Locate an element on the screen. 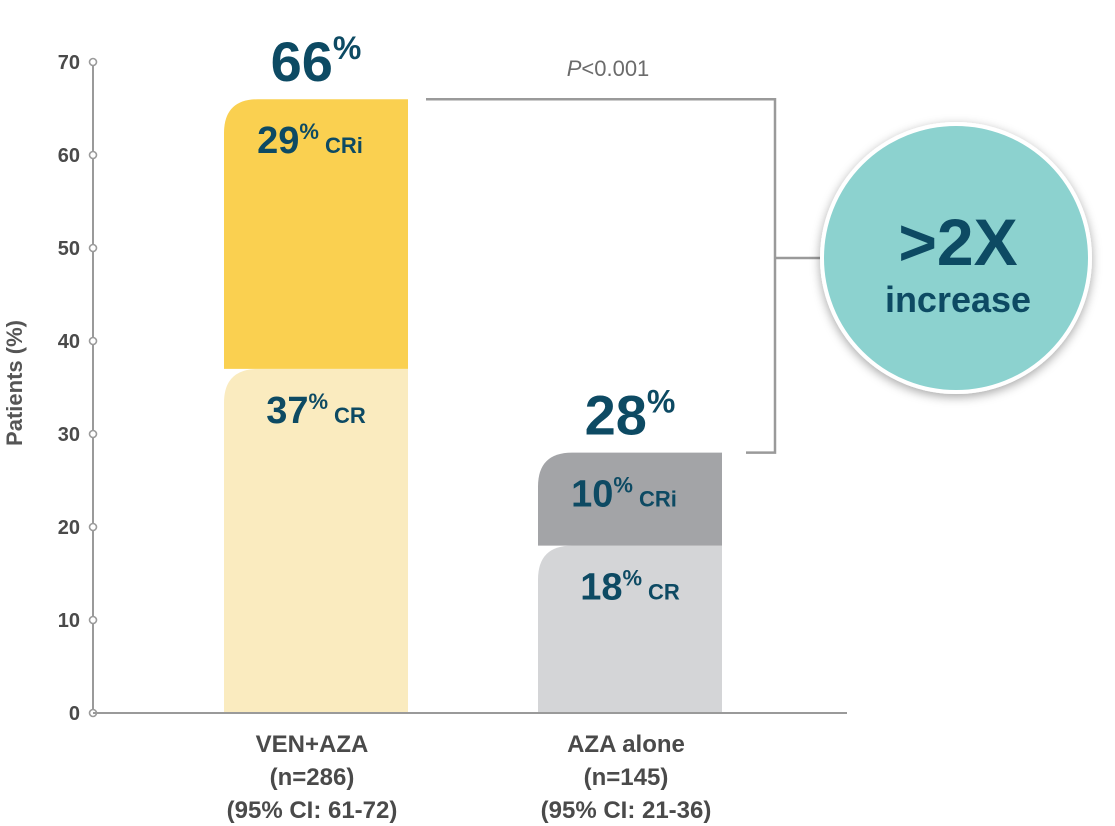 The height and width of the screenshot is (826, 1115). callout-circle is located at coordinates (956, 258).